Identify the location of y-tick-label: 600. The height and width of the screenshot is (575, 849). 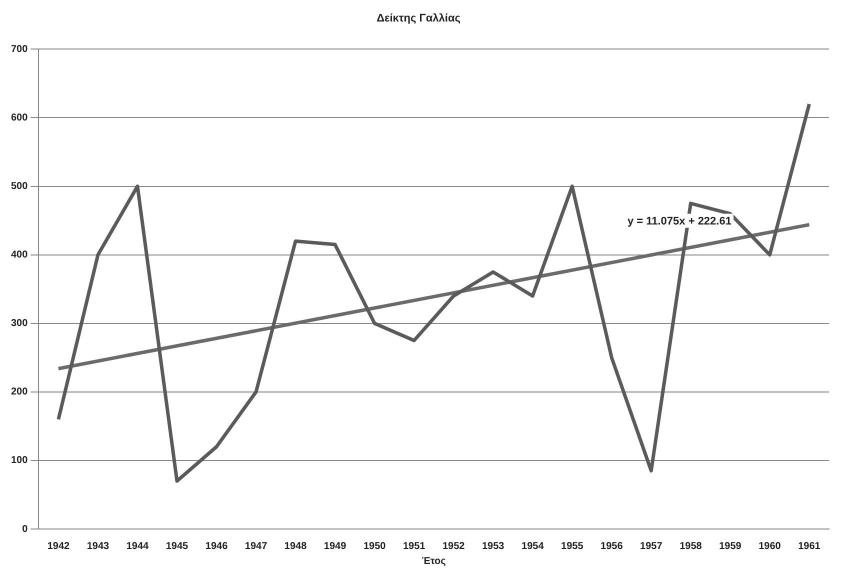
(19, 118).